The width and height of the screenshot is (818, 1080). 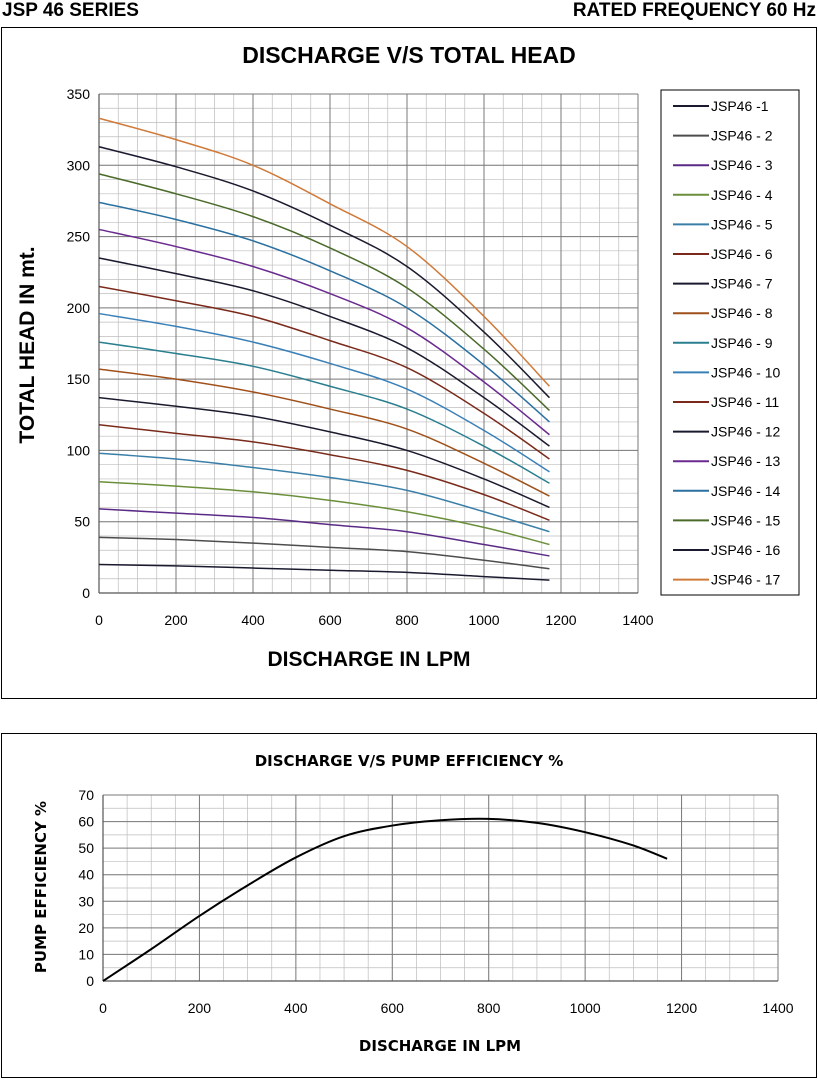 I want to click on y-tick-label: 10, so click(x=86, y=954).